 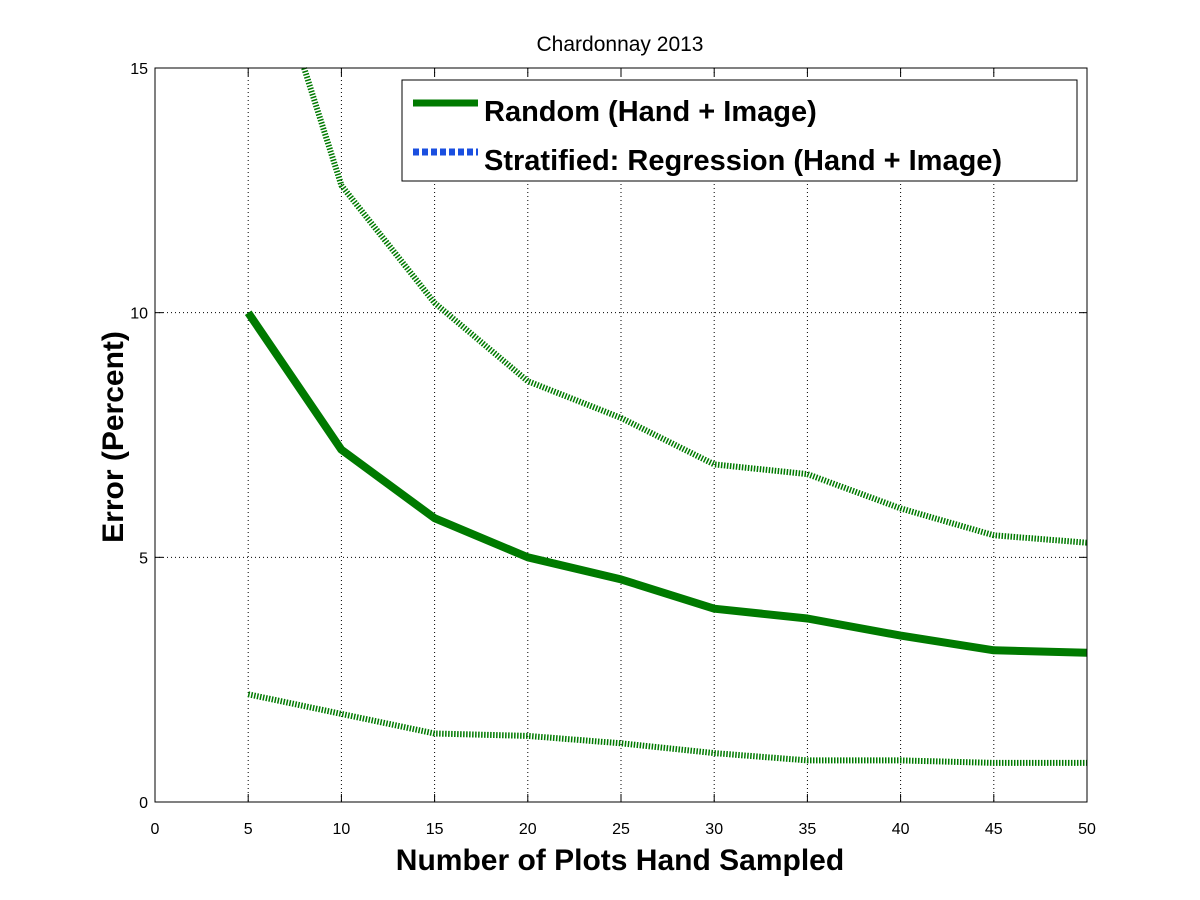 What do you see at coordinates (113, 437) in the screenshot?
I see `y-axis-label: Error (Percent)` at bounding box center [113, 437].